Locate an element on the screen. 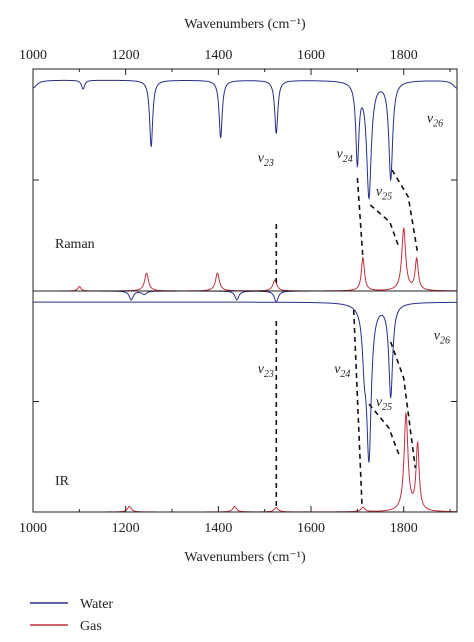  panel-label-raman: Raman is located at coordinates (75, 244).